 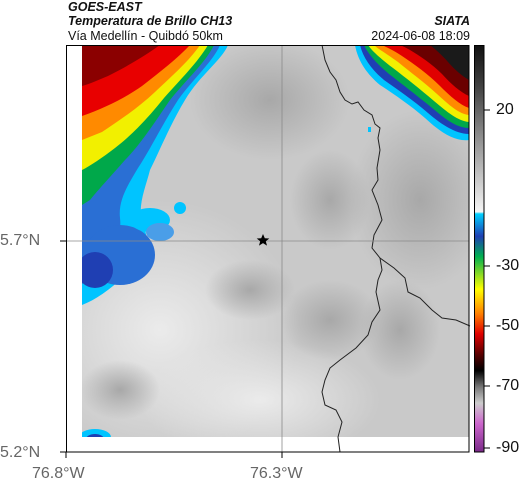 What do you see at coordinates (452, 21) in the screenshot?
I see `org-label: SIATA` at bounding box center [452, 21].